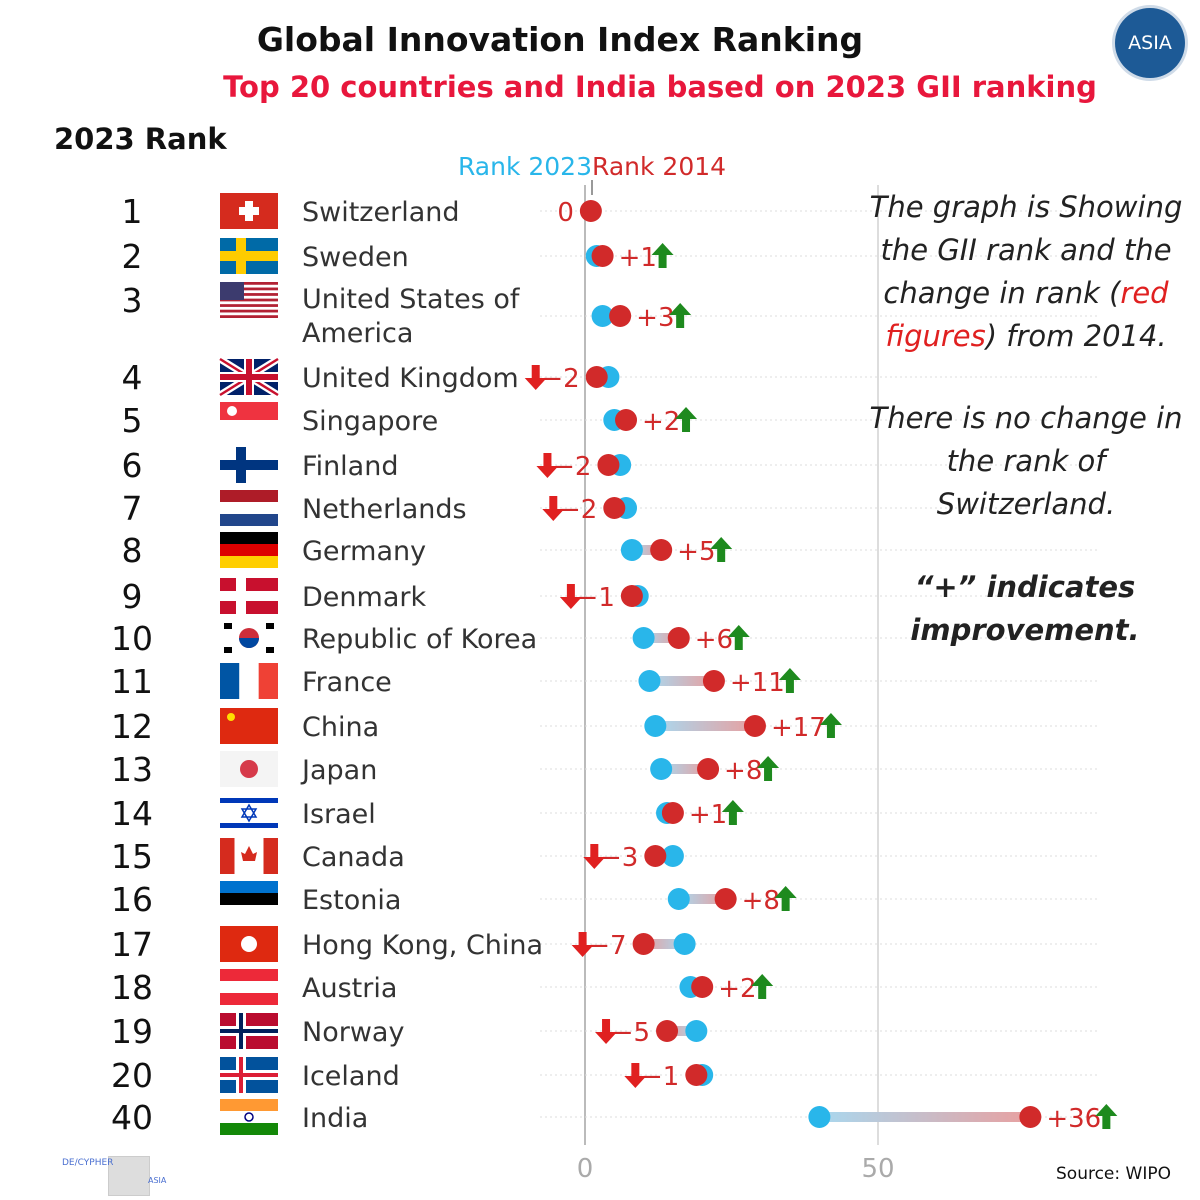 The image size is (1200, 1200). What do you see at coordinates (355, 257) in the screenshot?
I see `country-label: Sweden` at bounding box center [355, 257].